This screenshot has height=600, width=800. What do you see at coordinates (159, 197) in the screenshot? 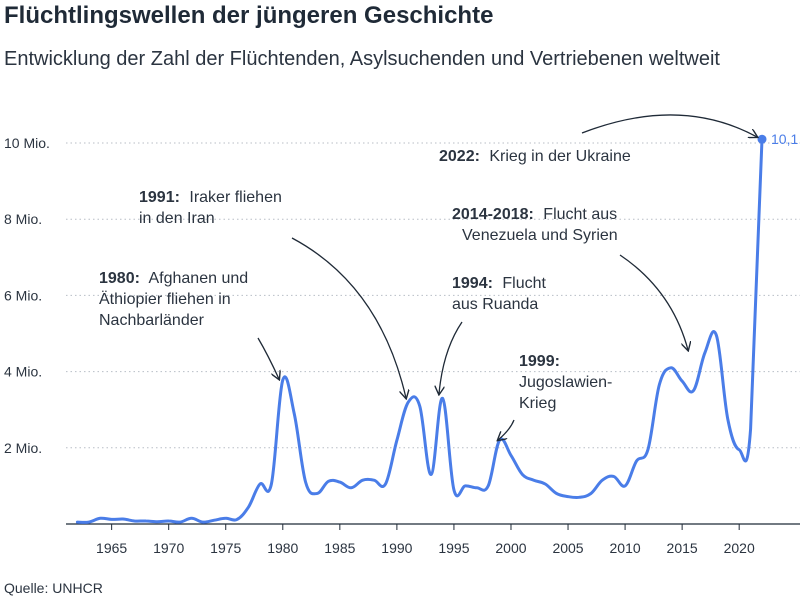
I see `annotation-1991-year: 1991:` at bounding box center [159, 197].